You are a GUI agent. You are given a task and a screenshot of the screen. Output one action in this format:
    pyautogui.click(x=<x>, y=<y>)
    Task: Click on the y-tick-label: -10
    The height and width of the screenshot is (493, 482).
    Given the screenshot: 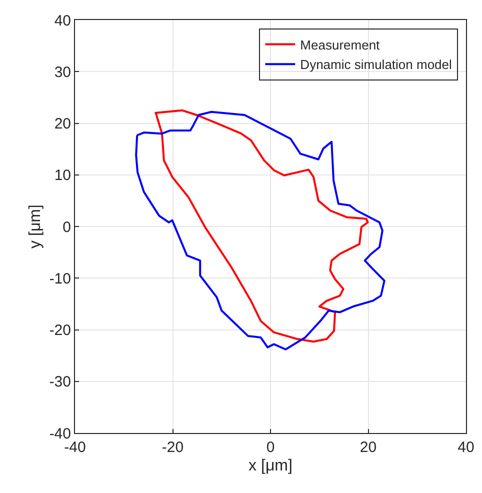 What is the action you would take?
    pyautogui.click(x=60, y=279)
    